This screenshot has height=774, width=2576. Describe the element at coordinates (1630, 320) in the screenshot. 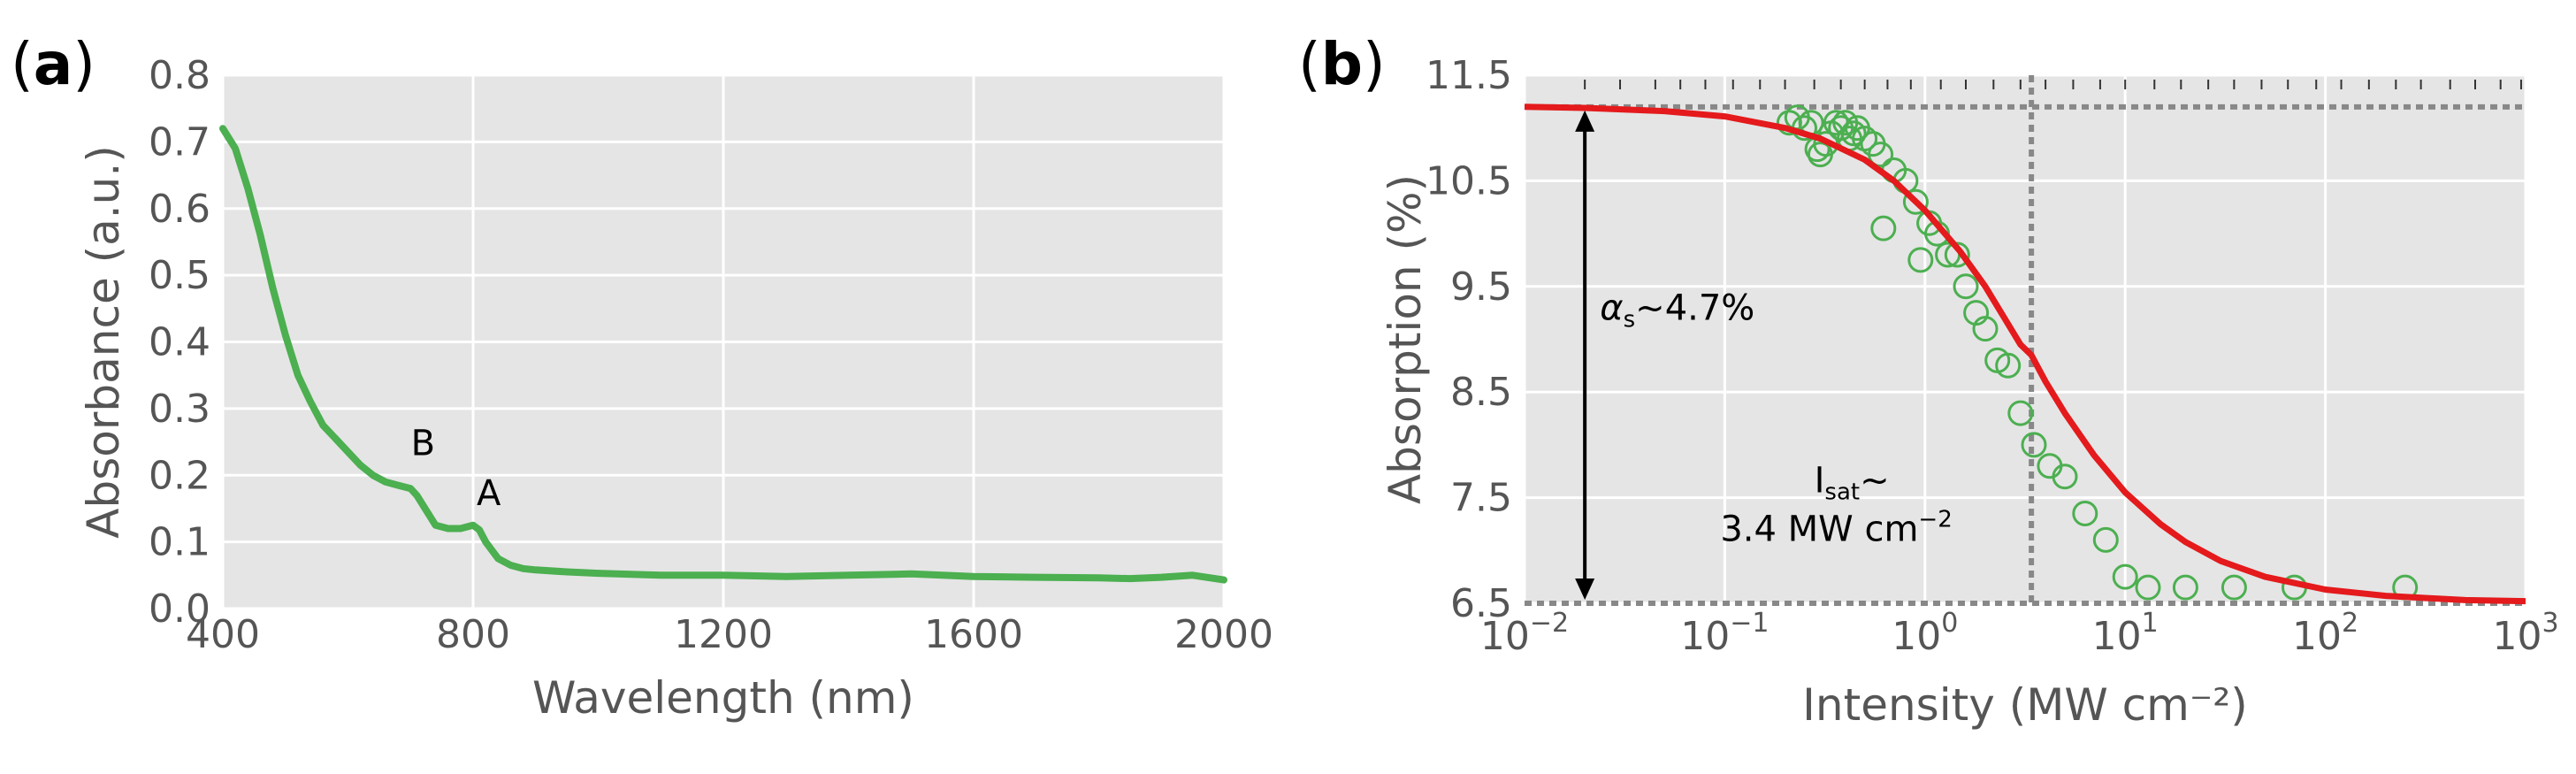

I see `alpha-subscript: s` at that location.